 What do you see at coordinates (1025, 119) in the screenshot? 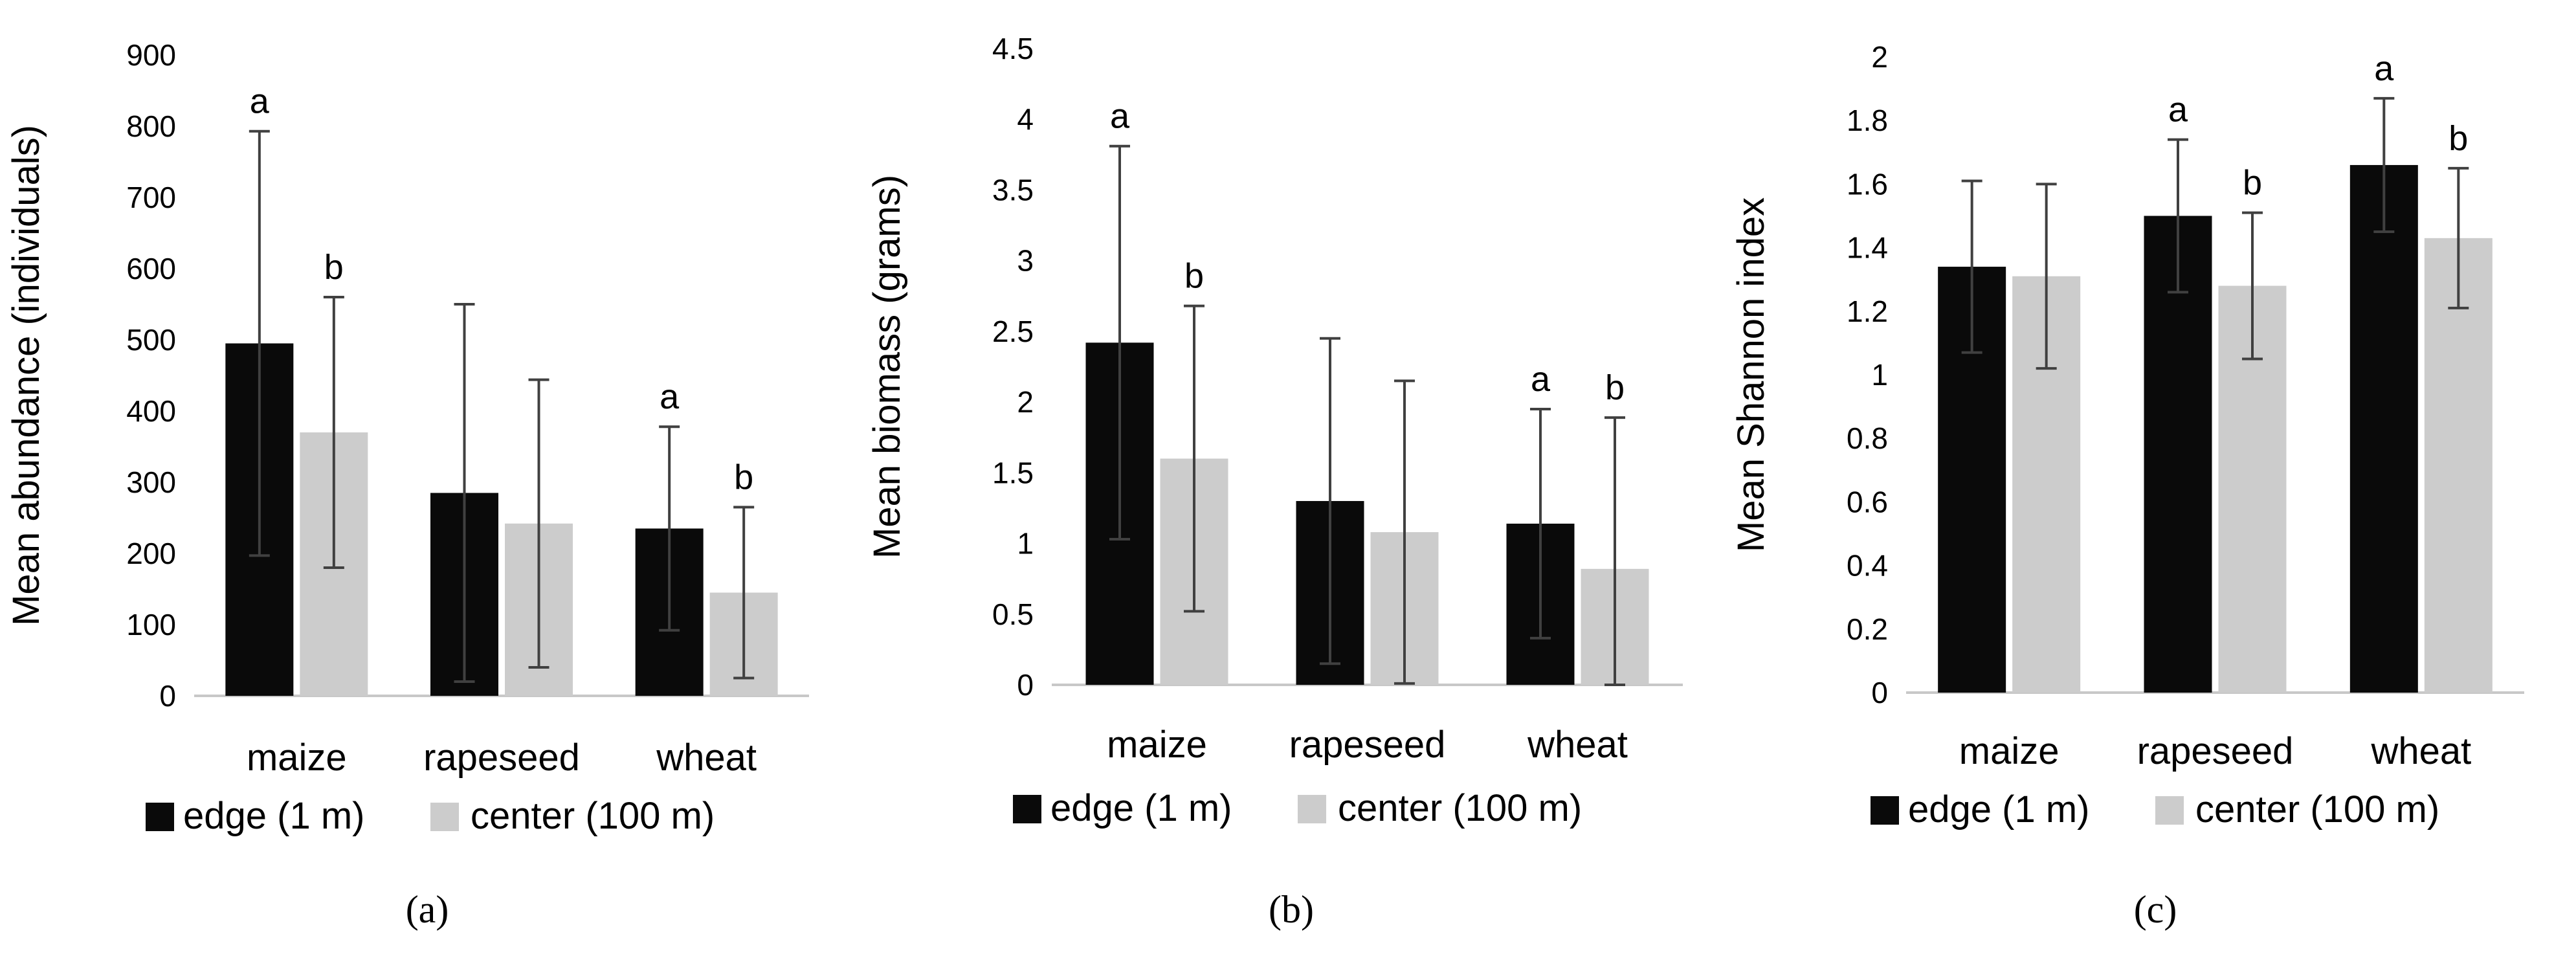
I see `y-tick-label: 4` at bounding box center [1025, 119].